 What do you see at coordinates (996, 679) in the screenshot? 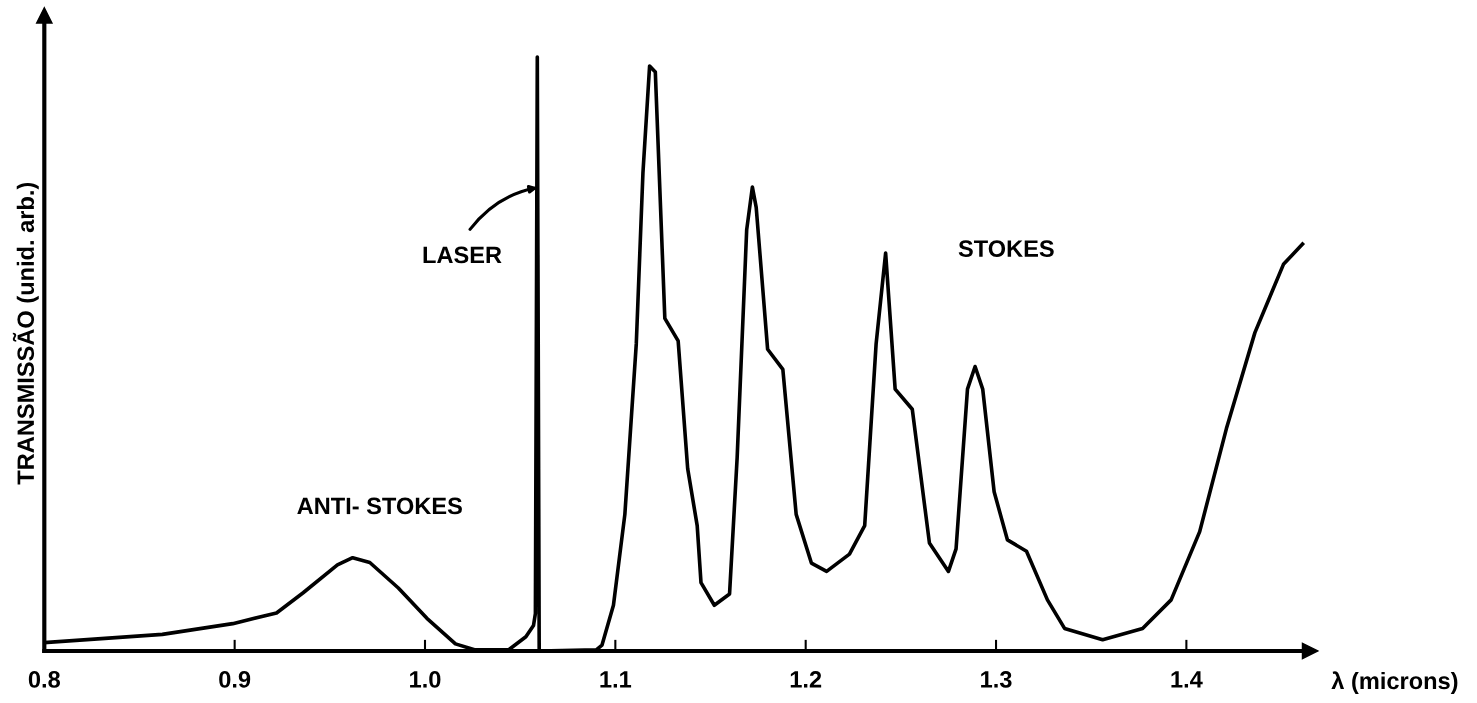
I see `x-tick-label: 1.3` at bounding box center [996, 679].